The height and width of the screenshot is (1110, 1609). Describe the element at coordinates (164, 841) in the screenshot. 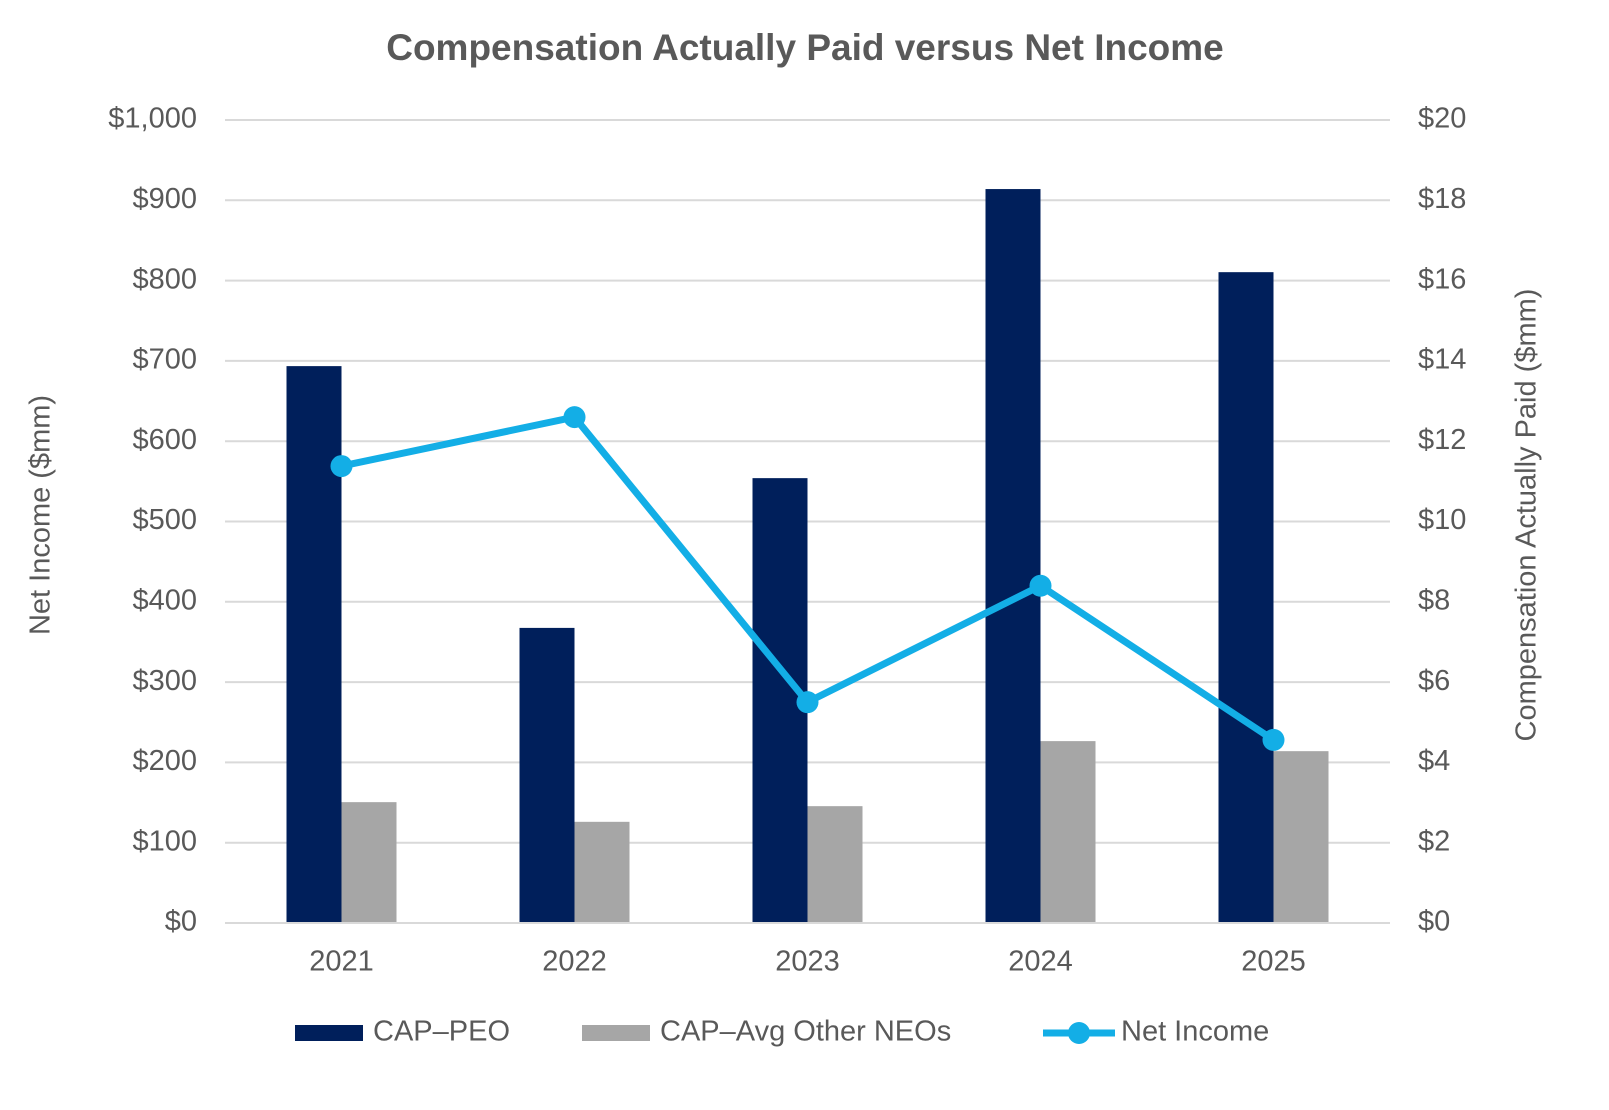

I see `y-tick-label: $100` at that location.